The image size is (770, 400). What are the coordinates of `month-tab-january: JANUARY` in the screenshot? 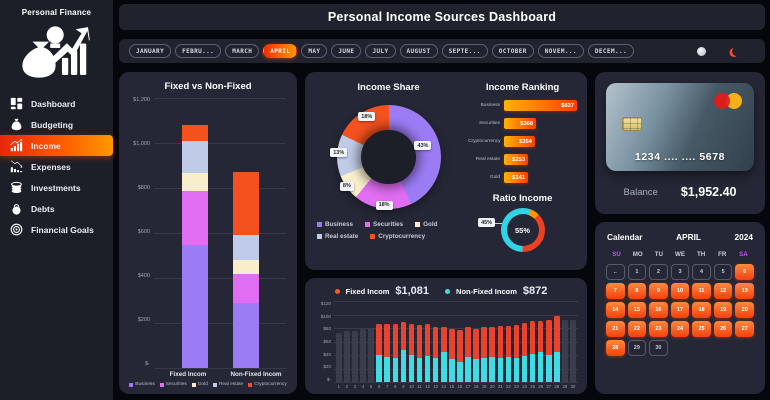 It's located at (150, 51).